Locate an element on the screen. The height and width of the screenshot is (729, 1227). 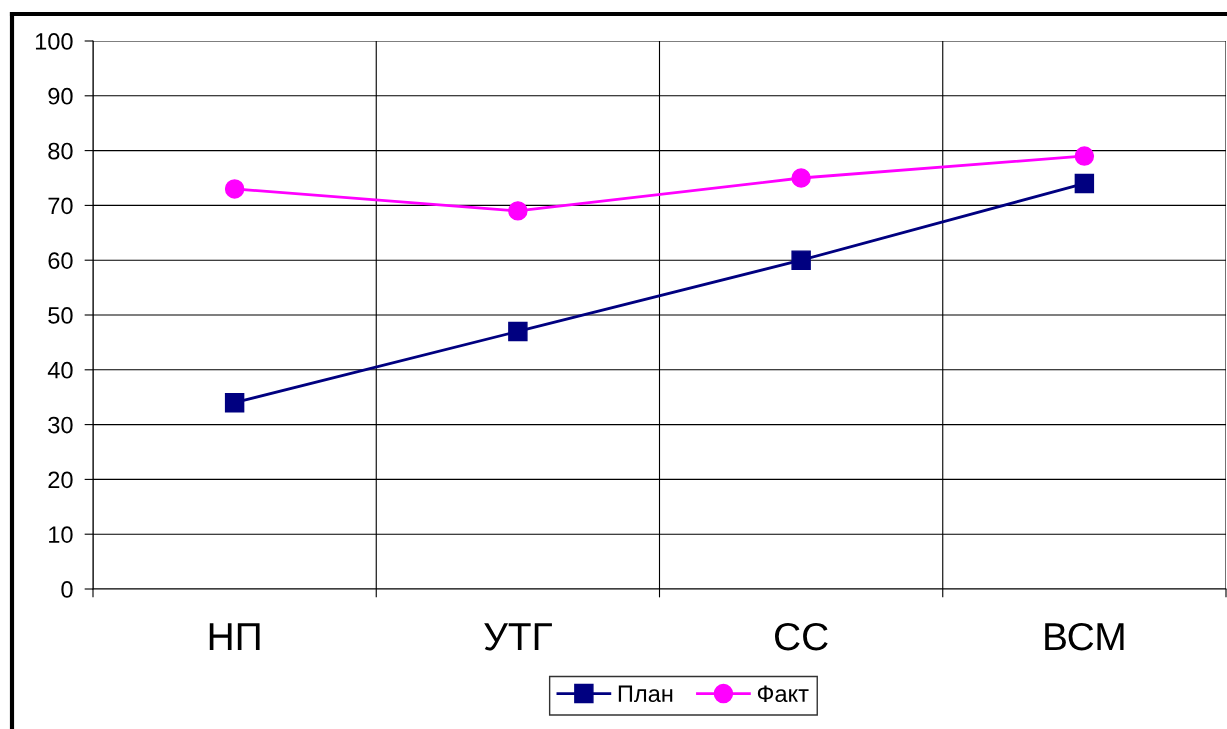
y-tick-label: 0 is located at coordinates (67, 589).